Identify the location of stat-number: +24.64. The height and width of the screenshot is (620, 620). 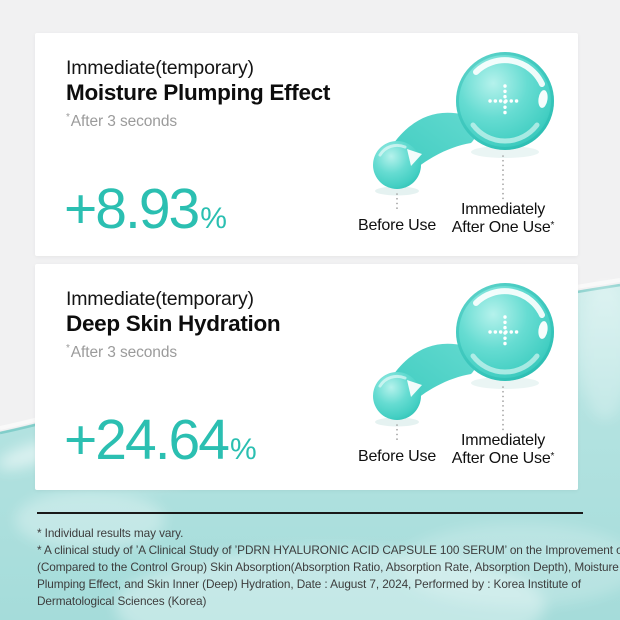
(147, 440).